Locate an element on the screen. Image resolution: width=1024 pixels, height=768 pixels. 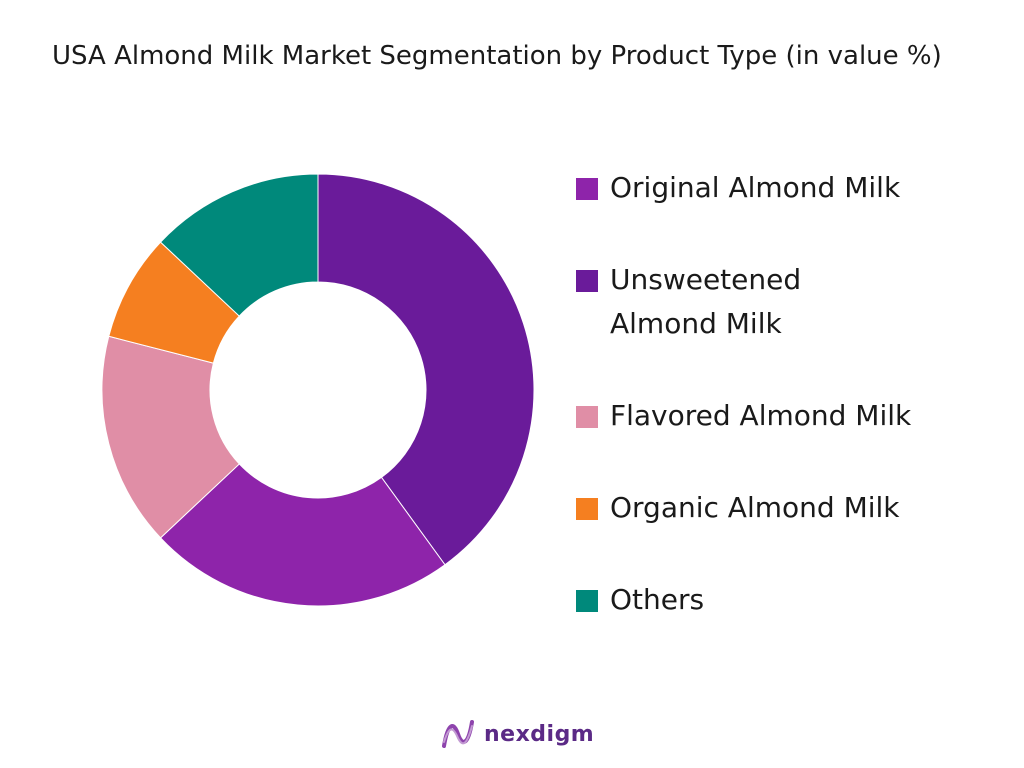
legend-label: Flavored Almond Milk is located at coordinates (761, 415).